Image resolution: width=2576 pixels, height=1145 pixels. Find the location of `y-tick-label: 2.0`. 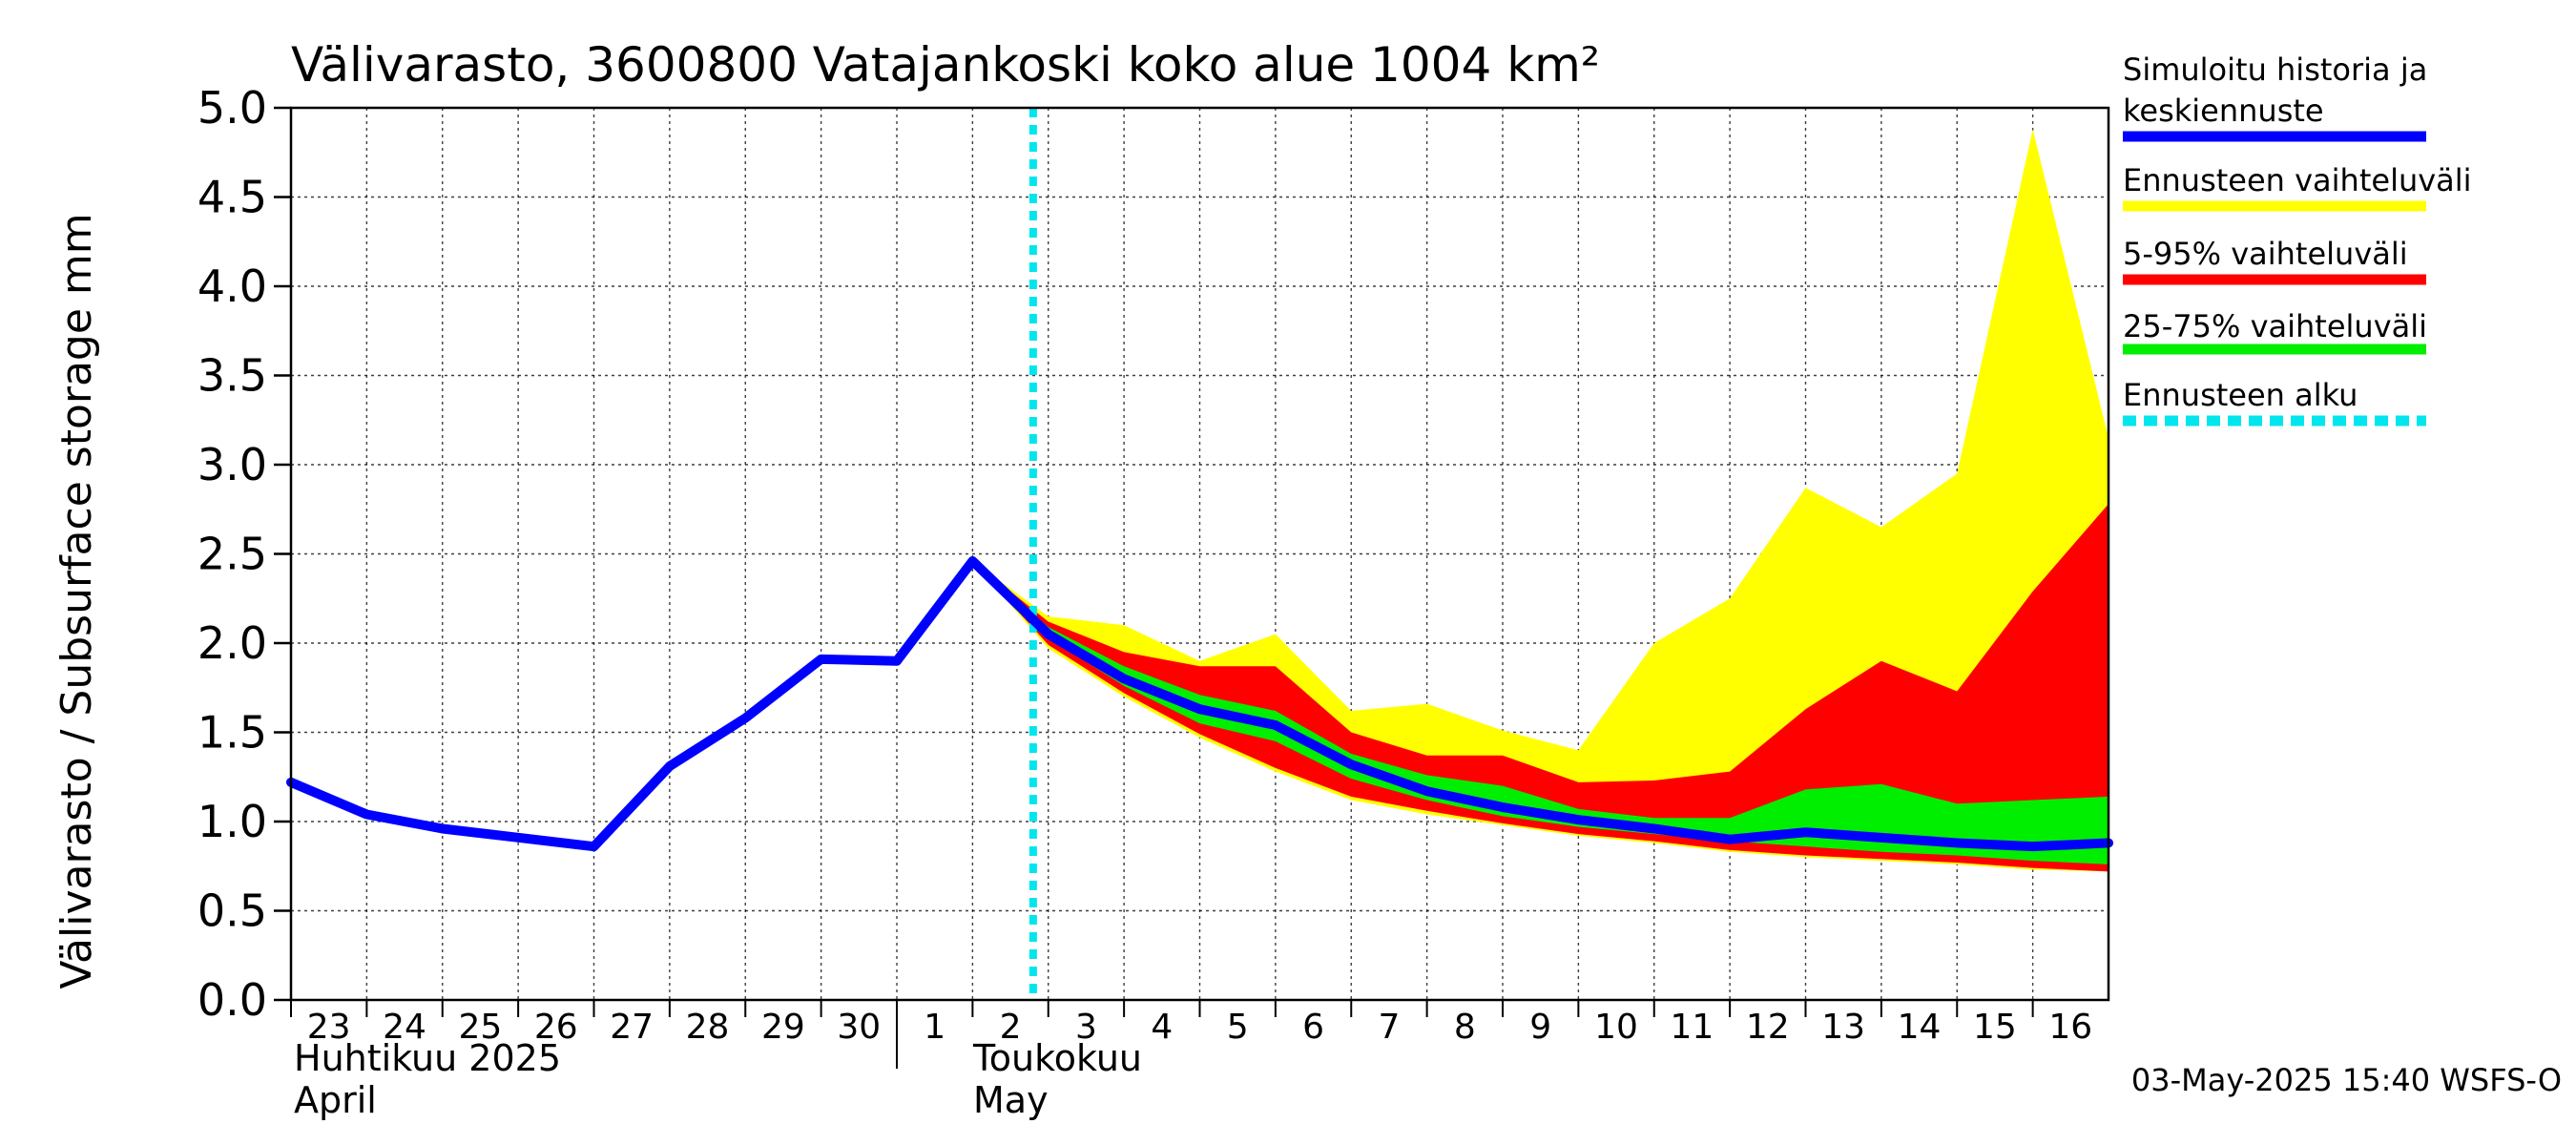

y-tick-label: 2.0 is located at coordinates (232, 643).